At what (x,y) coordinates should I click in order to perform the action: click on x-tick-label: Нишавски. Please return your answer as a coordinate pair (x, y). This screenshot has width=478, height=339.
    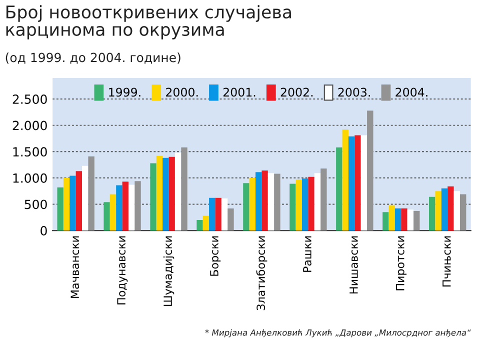
    Looking at the image, I should click on (354, 265).